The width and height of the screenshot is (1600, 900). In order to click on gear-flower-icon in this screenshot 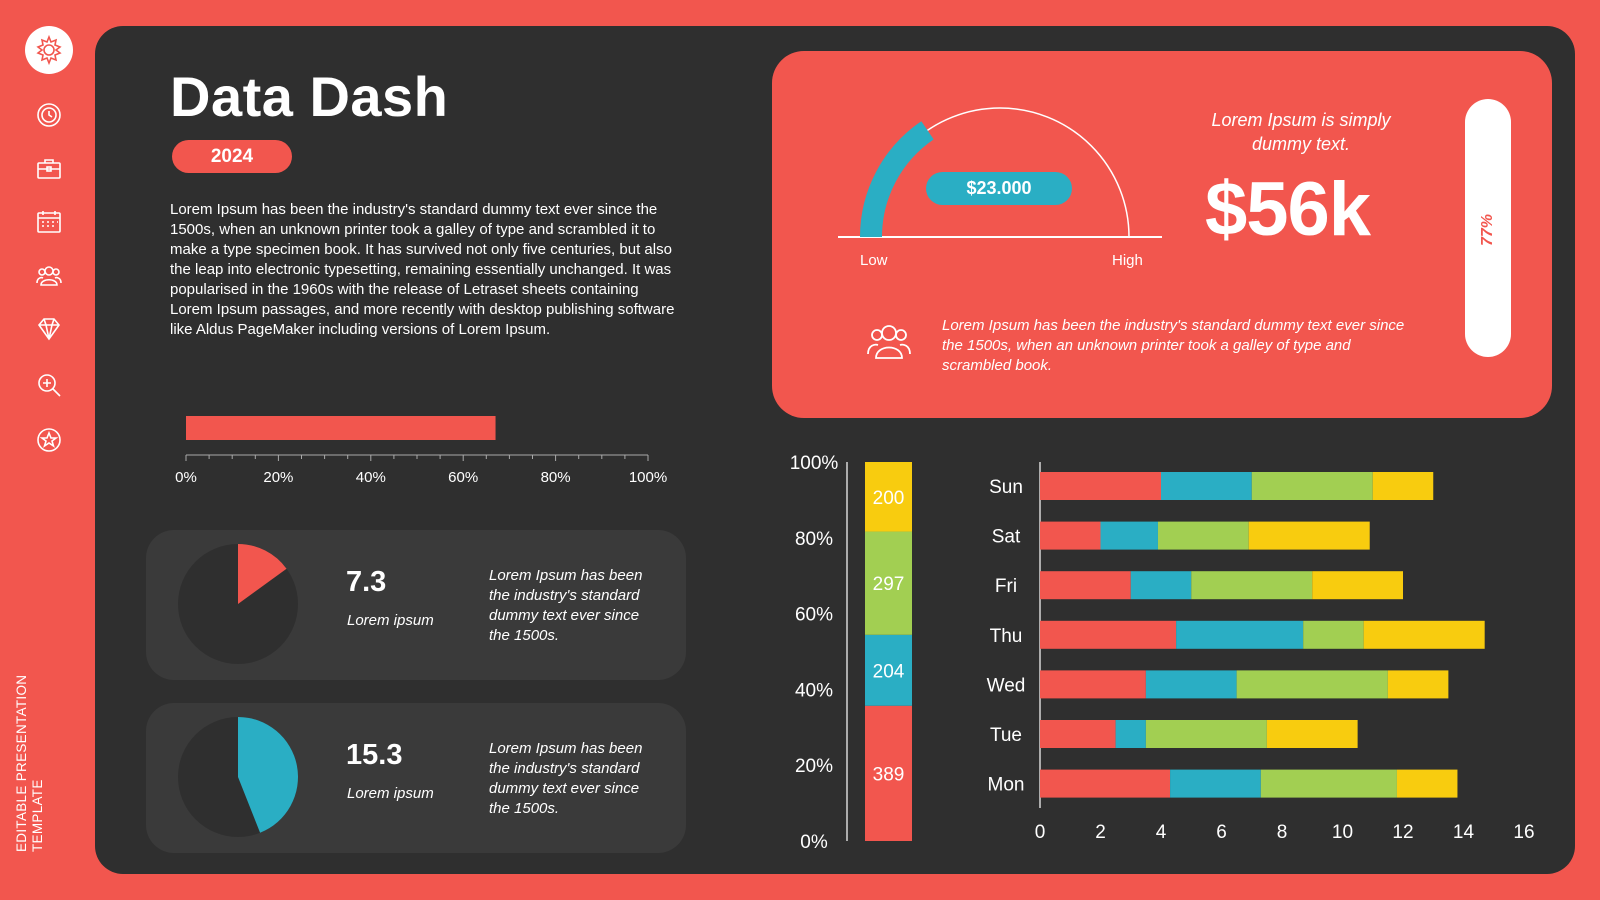, I will do `click(49, 50)`.